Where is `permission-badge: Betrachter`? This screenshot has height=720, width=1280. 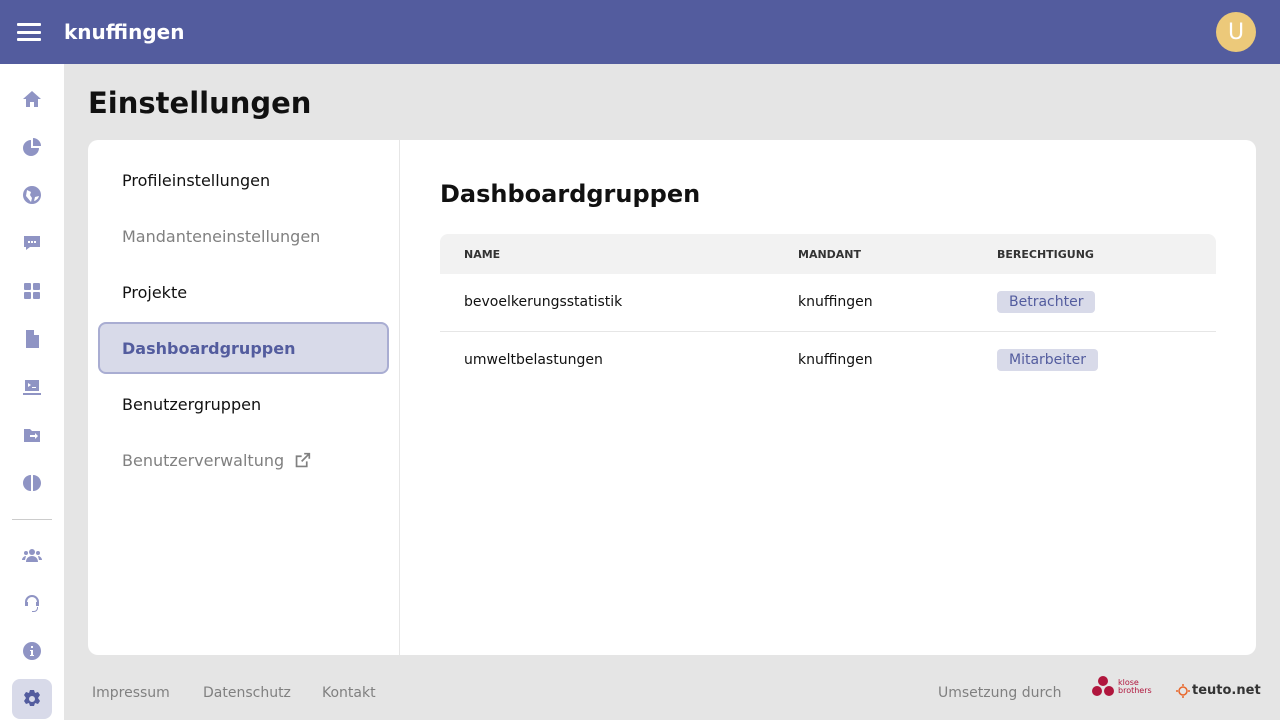 permission-badge: Betrachter is located at coordinates (1046, 302).